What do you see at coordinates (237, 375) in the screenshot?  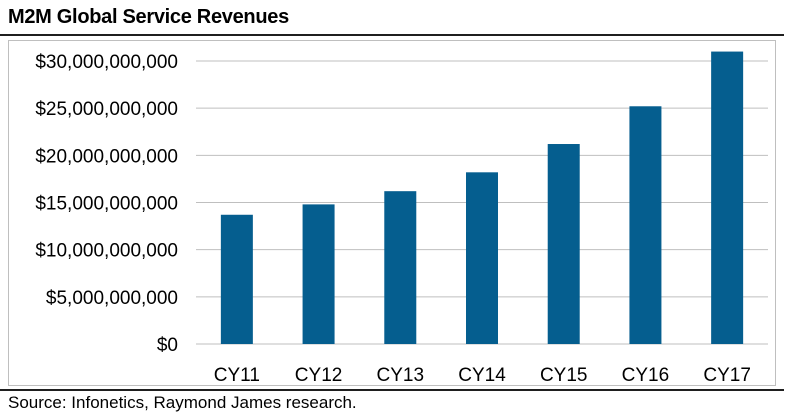 I see `x-tick-label: CY11` at bounding box center [237, 375].